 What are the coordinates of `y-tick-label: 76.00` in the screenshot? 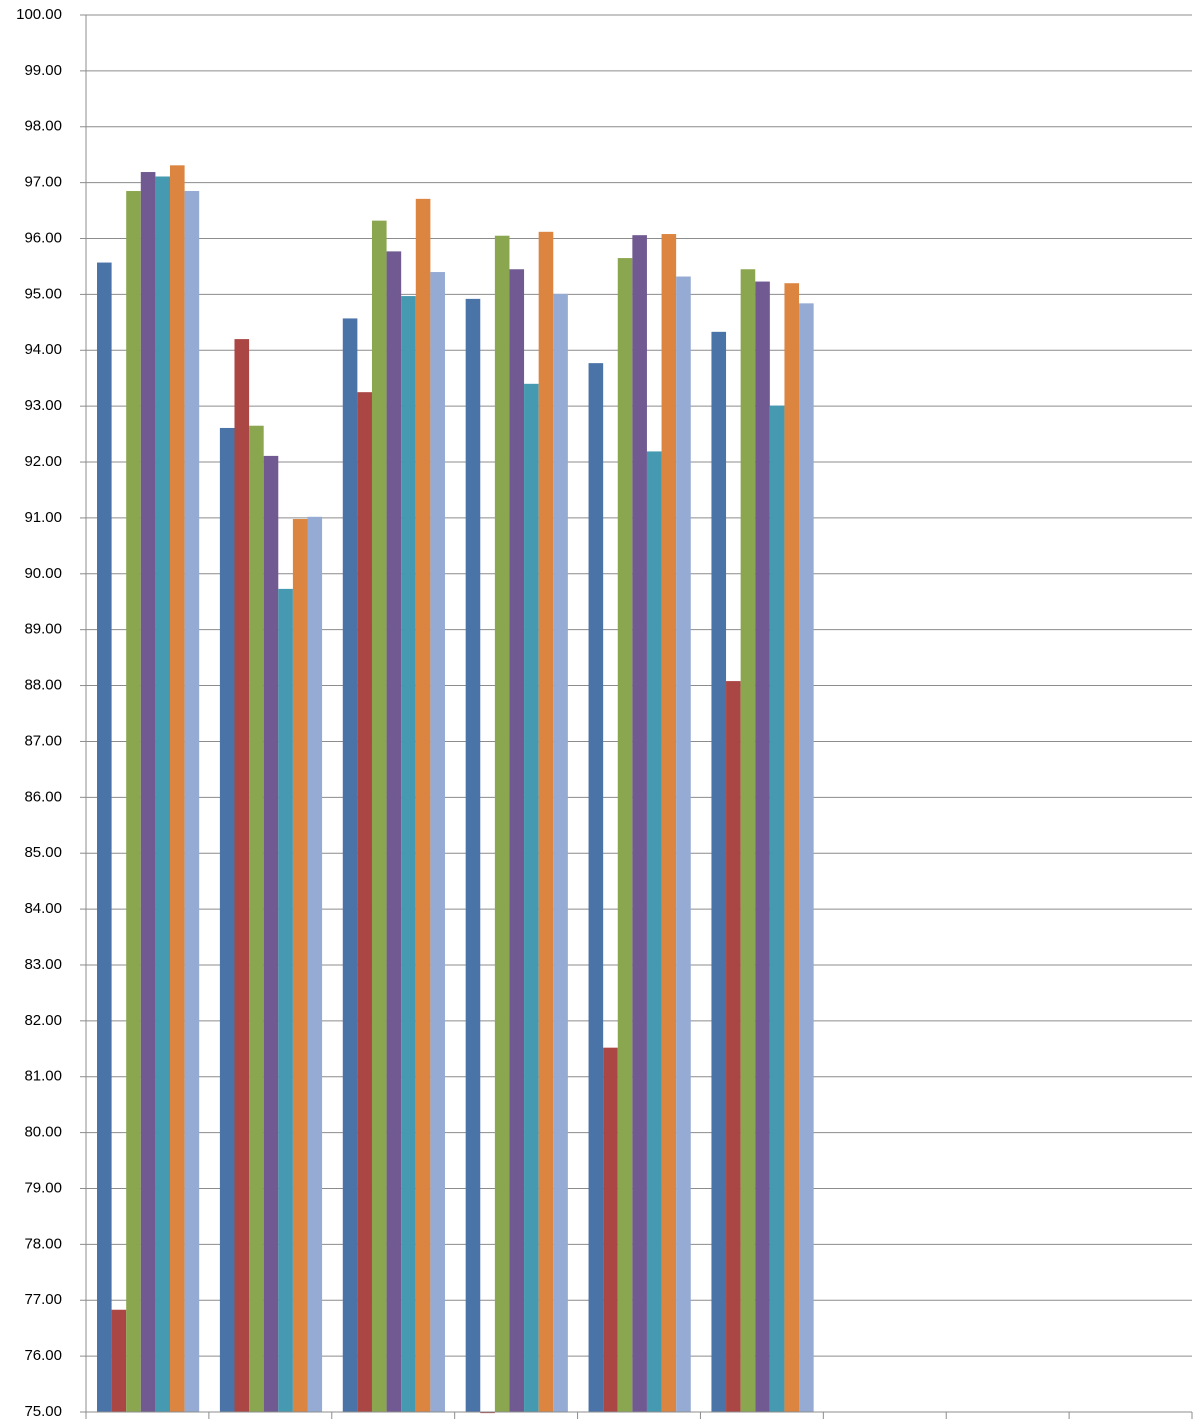 It's located at (43, 1355).